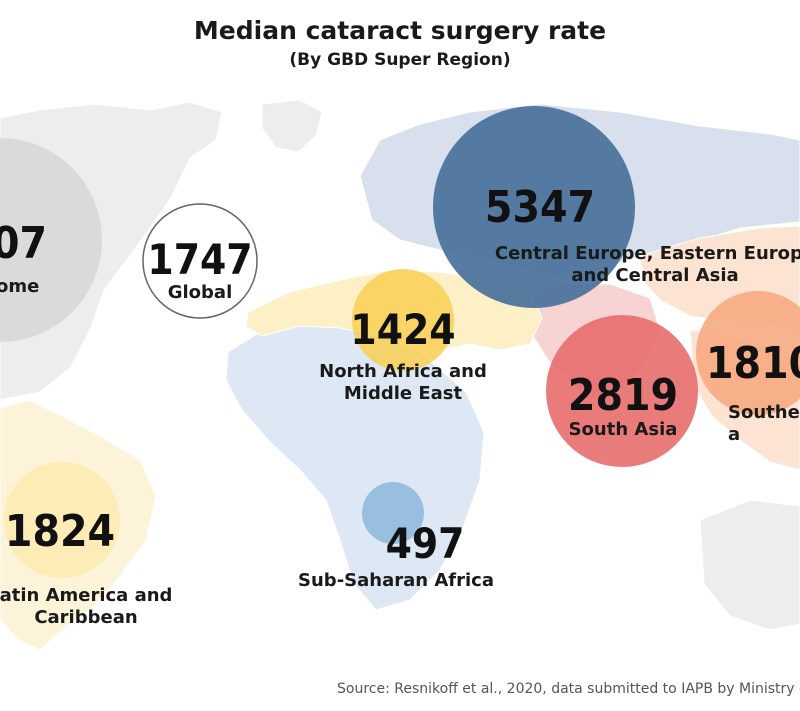 The width and height of the screenshot is (800, 711). Describe the element at coordinates (403, 371) in the screenshot. I see `bubble-label-north-africa: North Africa and` at that location.